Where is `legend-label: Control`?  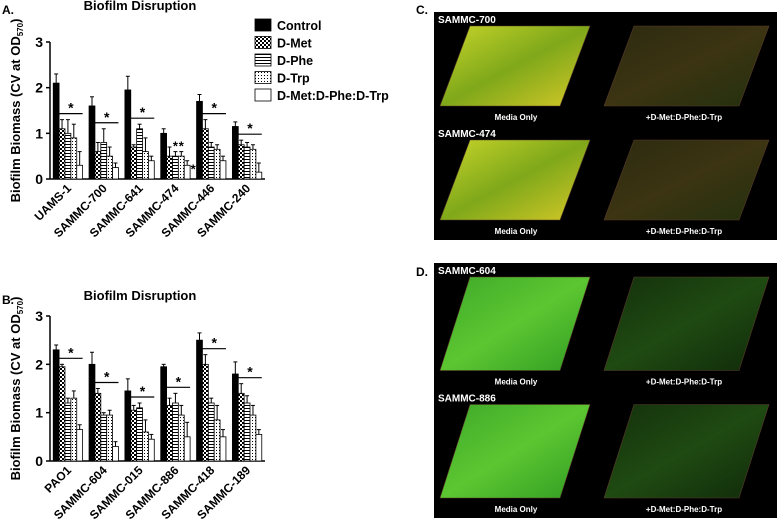
legend-label: Control is located at coordinates (299, 26).